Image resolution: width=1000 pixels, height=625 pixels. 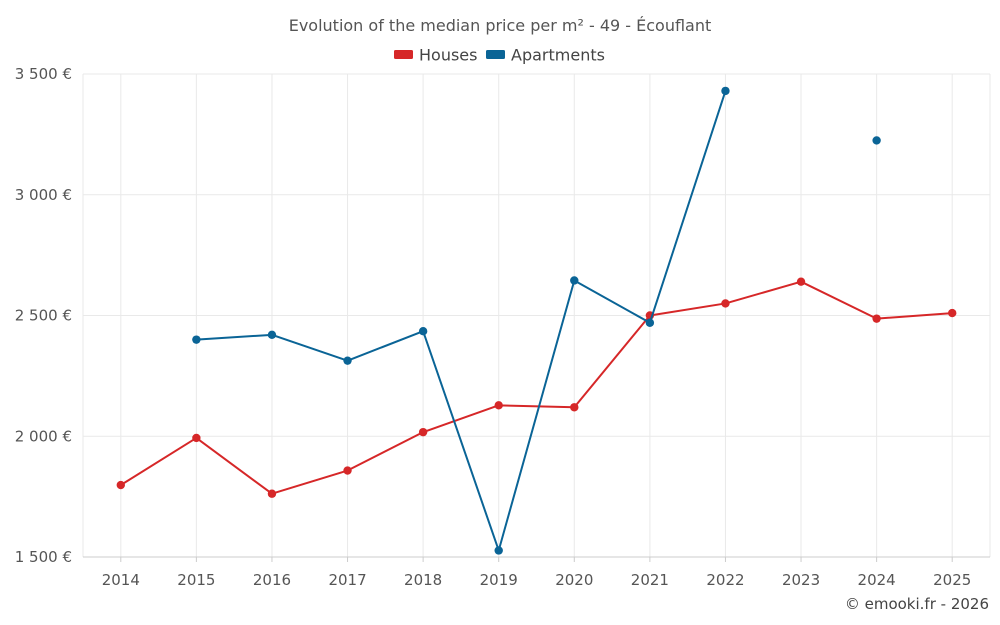 What do you see at coordinates (498, 550) in the screenshot?
I see `apartments-point-2019` at bounding box center [498, 550].